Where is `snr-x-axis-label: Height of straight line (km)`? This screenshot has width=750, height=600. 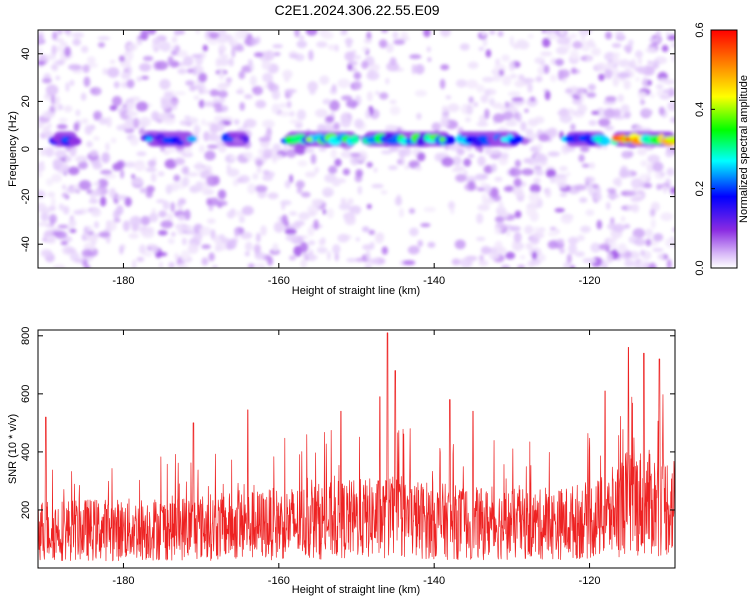 snr-x-axis-label: Height of straight line (km) is located at coordinates (356, 590).